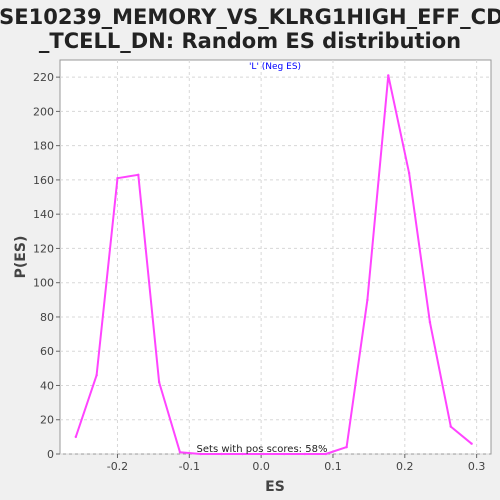 The width and height of the screenshot is (500, 500). What do you see at coordinates (47, 317) in the screenshot?
I see `y-tick-label: 80` at bounding box center [47, 317].